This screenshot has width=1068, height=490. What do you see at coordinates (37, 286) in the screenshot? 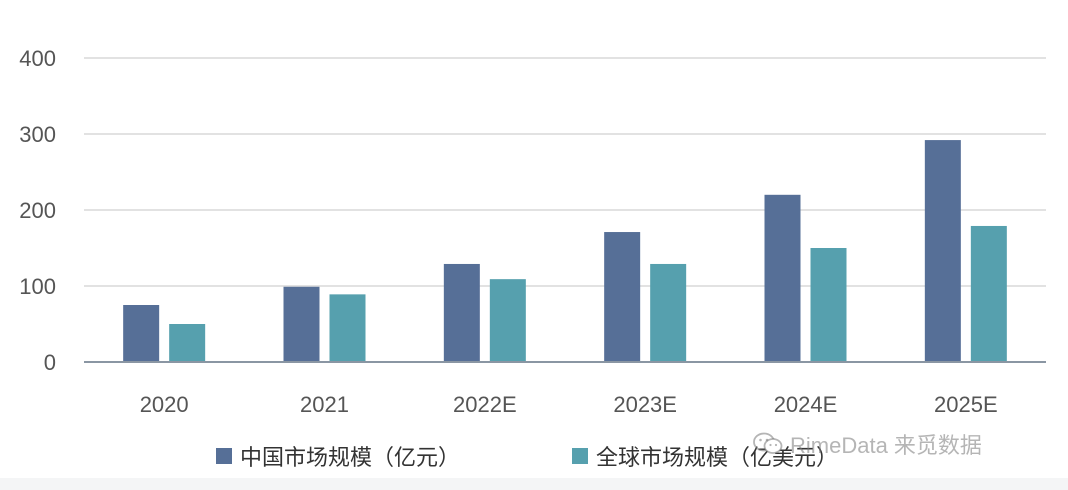
I see `y-tick-label: 100` at bounding box center [37, 286].